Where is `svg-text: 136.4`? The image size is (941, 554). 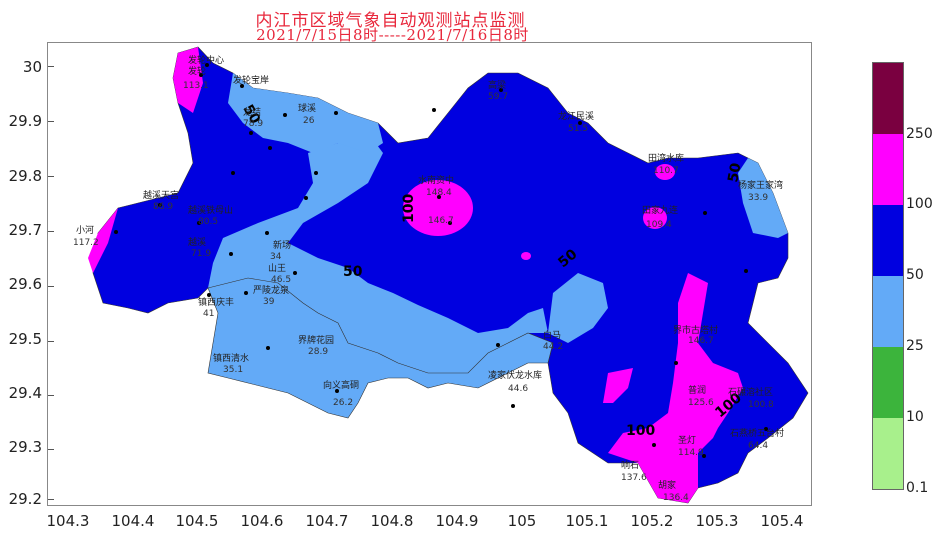
svg-text: 136.4 is located at coordinates (676, 498).